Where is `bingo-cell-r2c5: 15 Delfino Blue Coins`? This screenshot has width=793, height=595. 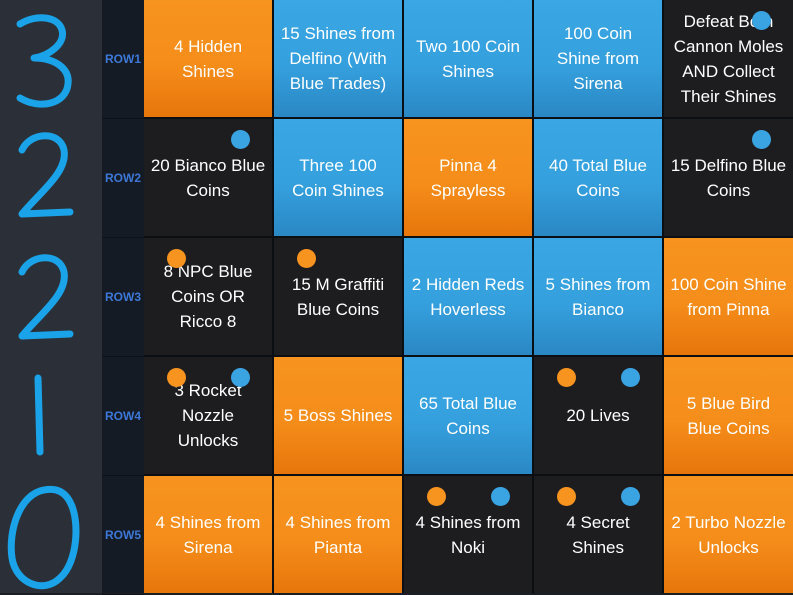
bingo-cell-r2c5: 15 Delfino Blue Coins is located at coordinates (728, 177).